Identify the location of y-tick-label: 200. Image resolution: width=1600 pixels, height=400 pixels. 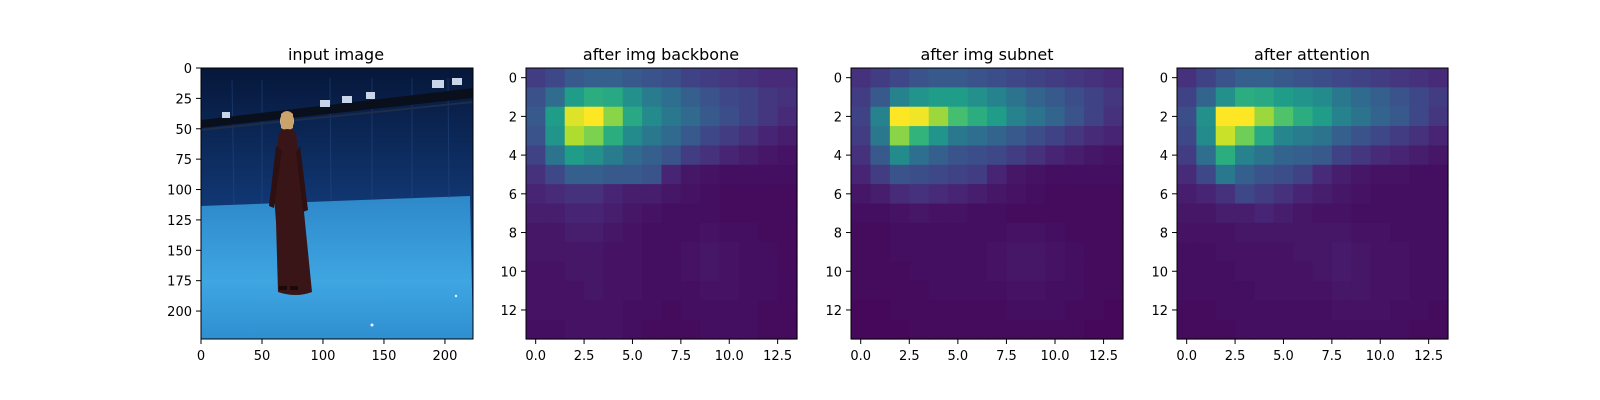
(179, 312).